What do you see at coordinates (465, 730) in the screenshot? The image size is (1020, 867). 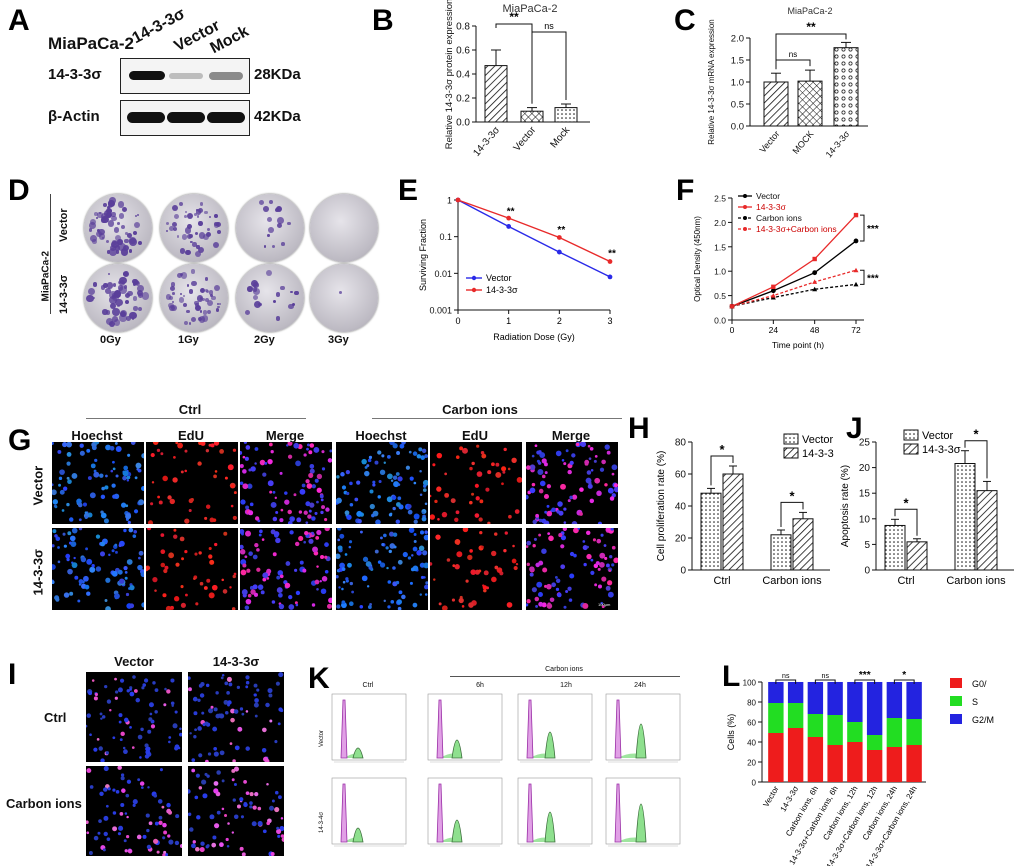 I see `flow-histogram` at bounding box center [465, 730].